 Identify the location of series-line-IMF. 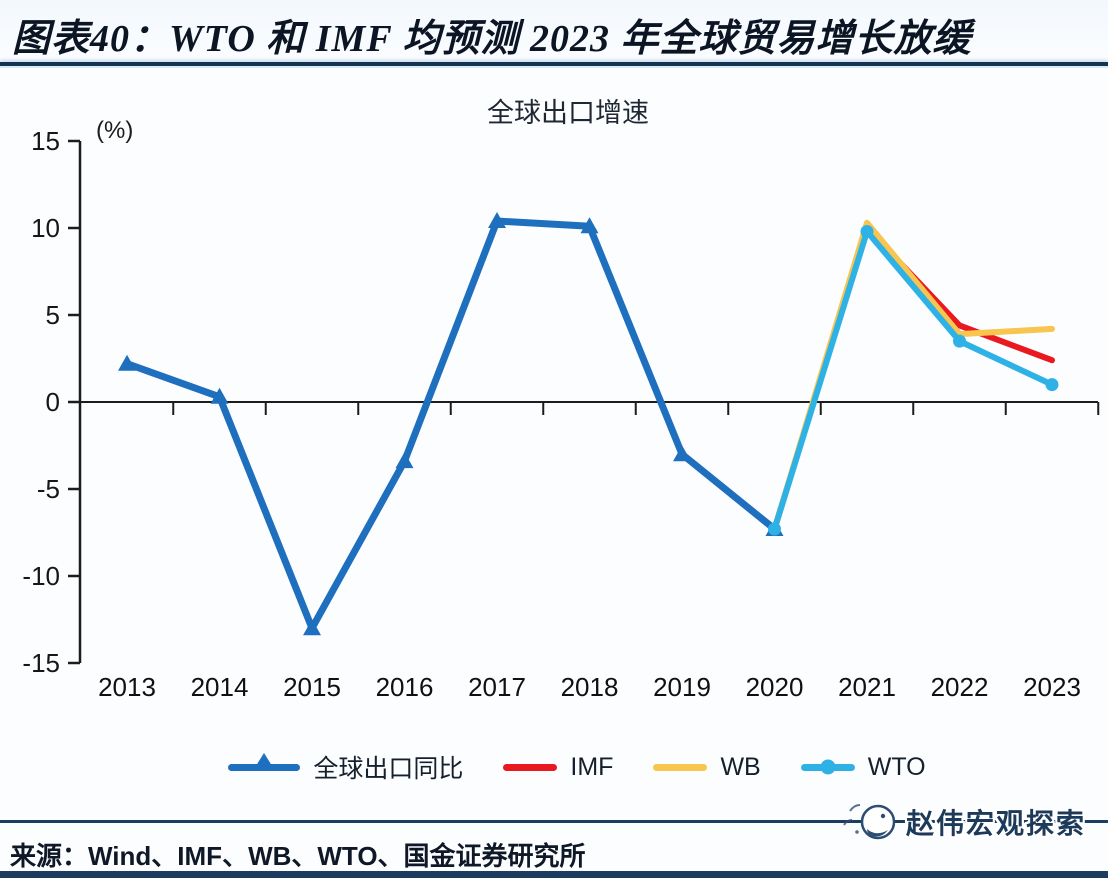
(913, 379).